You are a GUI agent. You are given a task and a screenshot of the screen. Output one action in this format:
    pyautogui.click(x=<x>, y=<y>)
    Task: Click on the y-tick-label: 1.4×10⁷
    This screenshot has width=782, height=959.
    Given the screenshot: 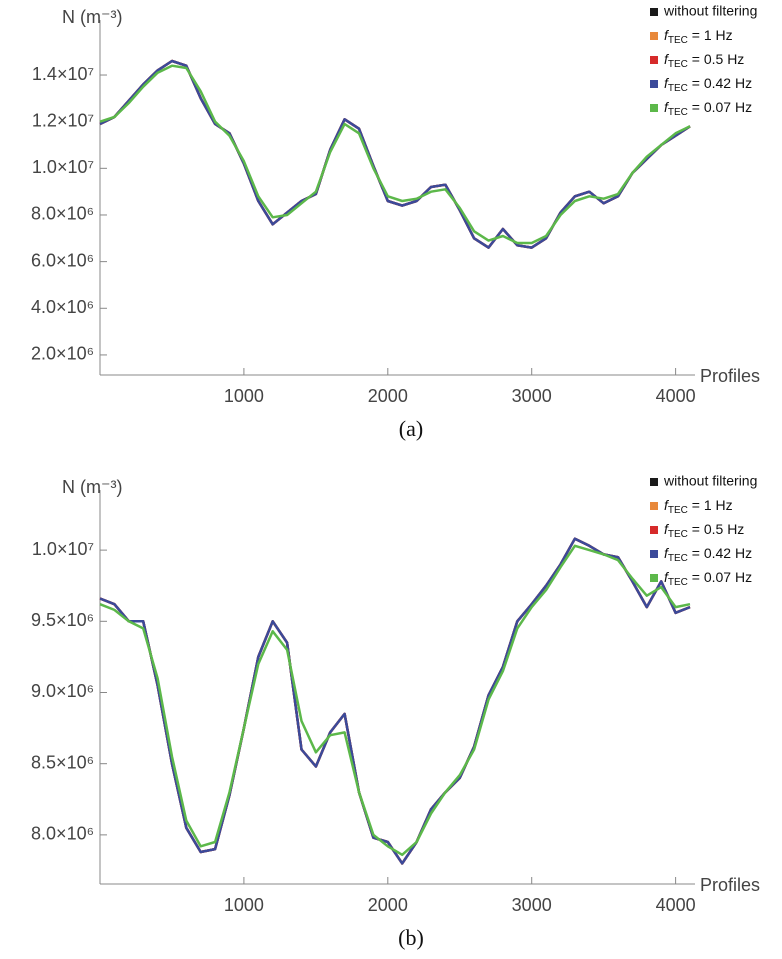 What is the action you would take?
    pyautogui.click(x=63, y=74)
    